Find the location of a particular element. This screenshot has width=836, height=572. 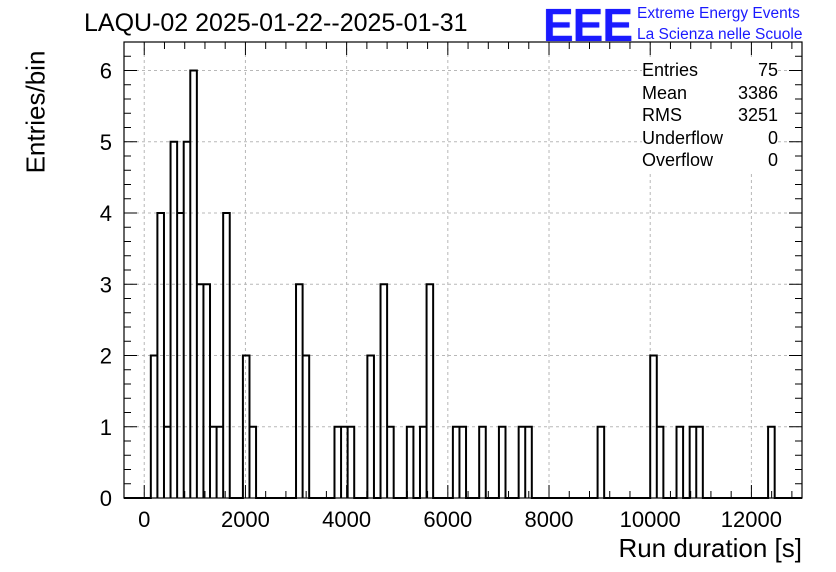

stat-row-underflow: Underflow 0 is located at coordinates (710, 138).